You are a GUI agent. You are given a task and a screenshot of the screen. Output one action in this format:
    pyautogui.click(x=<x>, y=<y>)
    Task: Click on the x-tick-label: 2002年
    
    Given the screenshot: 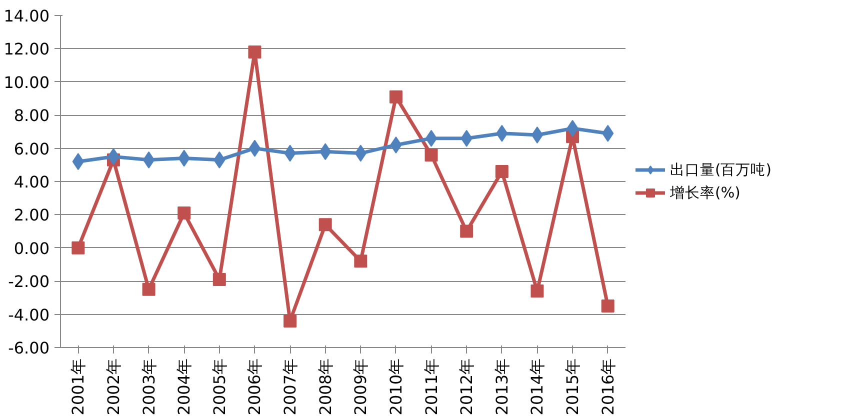 What is the action you would take?
    pyautogui.click(x=113, y=387)
    